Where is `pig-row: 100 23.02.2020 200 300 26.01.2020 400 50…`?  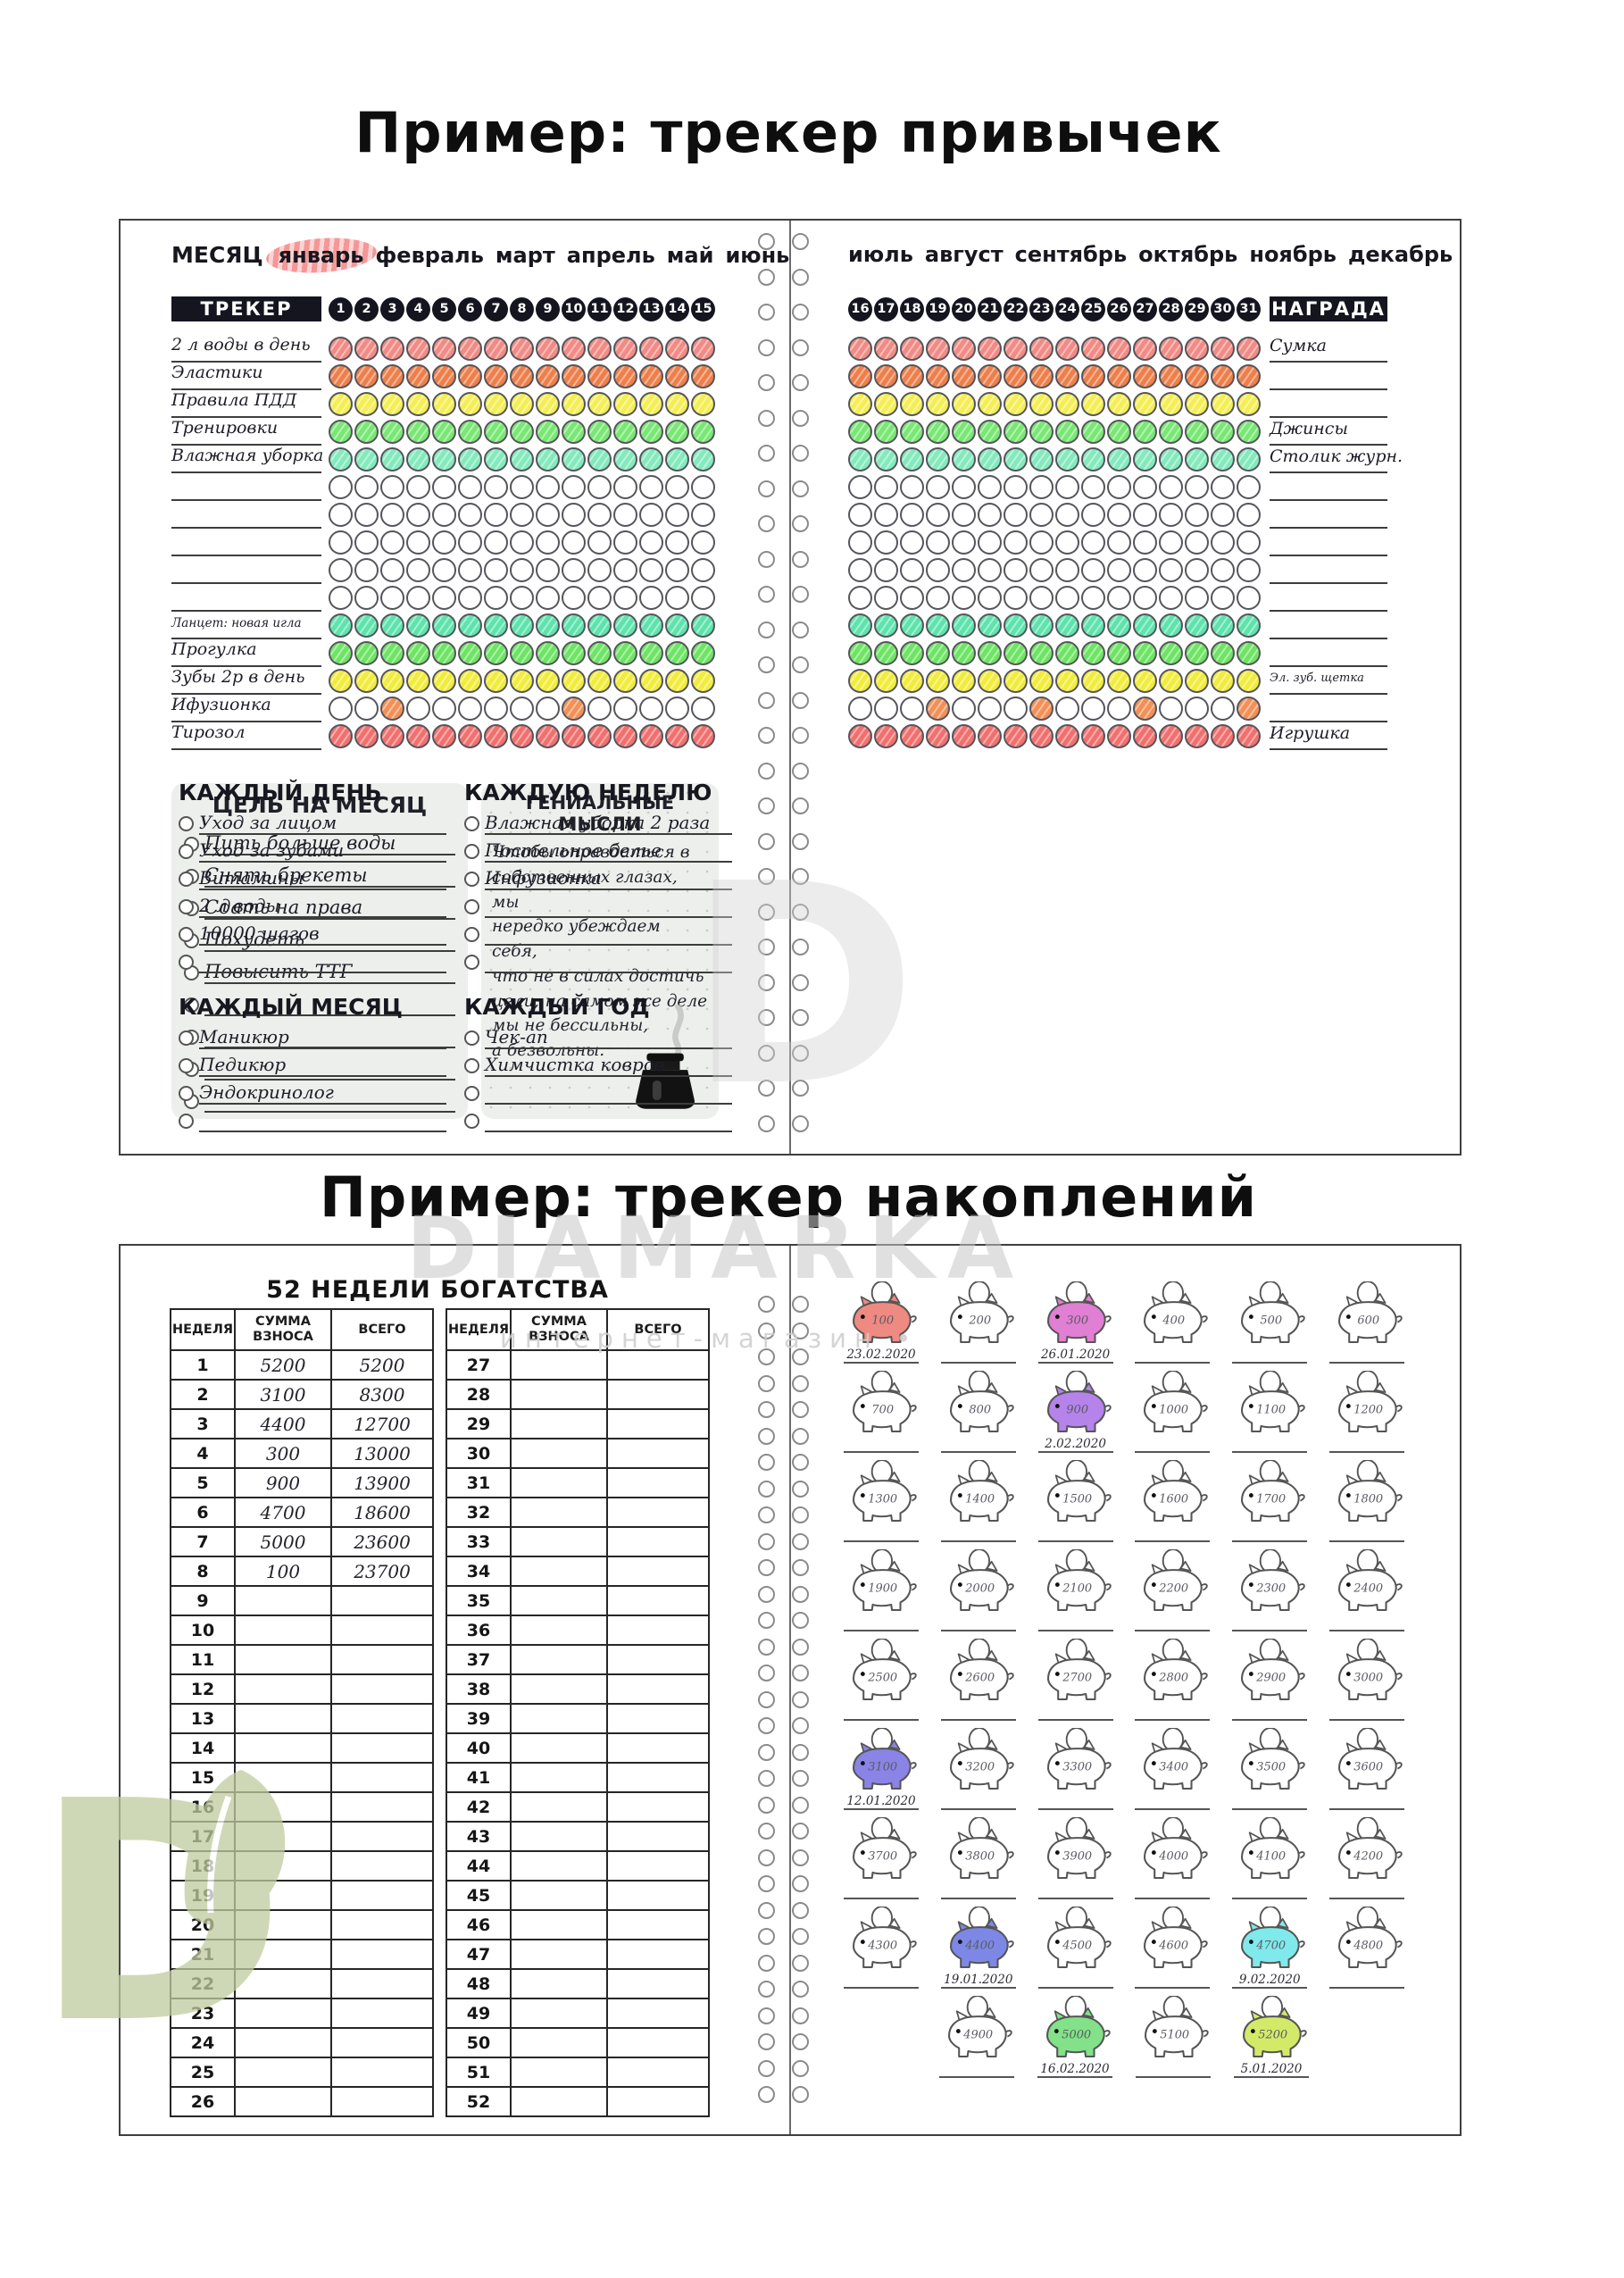 pig-row: 100 23.02.2020 200 300 26.01.2020 400 50… is located at coordinates (1124, 1322).